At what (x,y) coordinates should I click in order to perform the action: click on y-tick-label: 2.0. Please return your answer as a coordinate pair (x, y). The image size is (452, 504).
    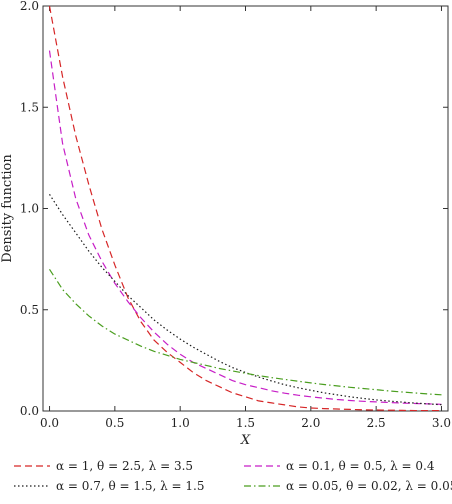
    Looking at the image, I should click on (29, 6).